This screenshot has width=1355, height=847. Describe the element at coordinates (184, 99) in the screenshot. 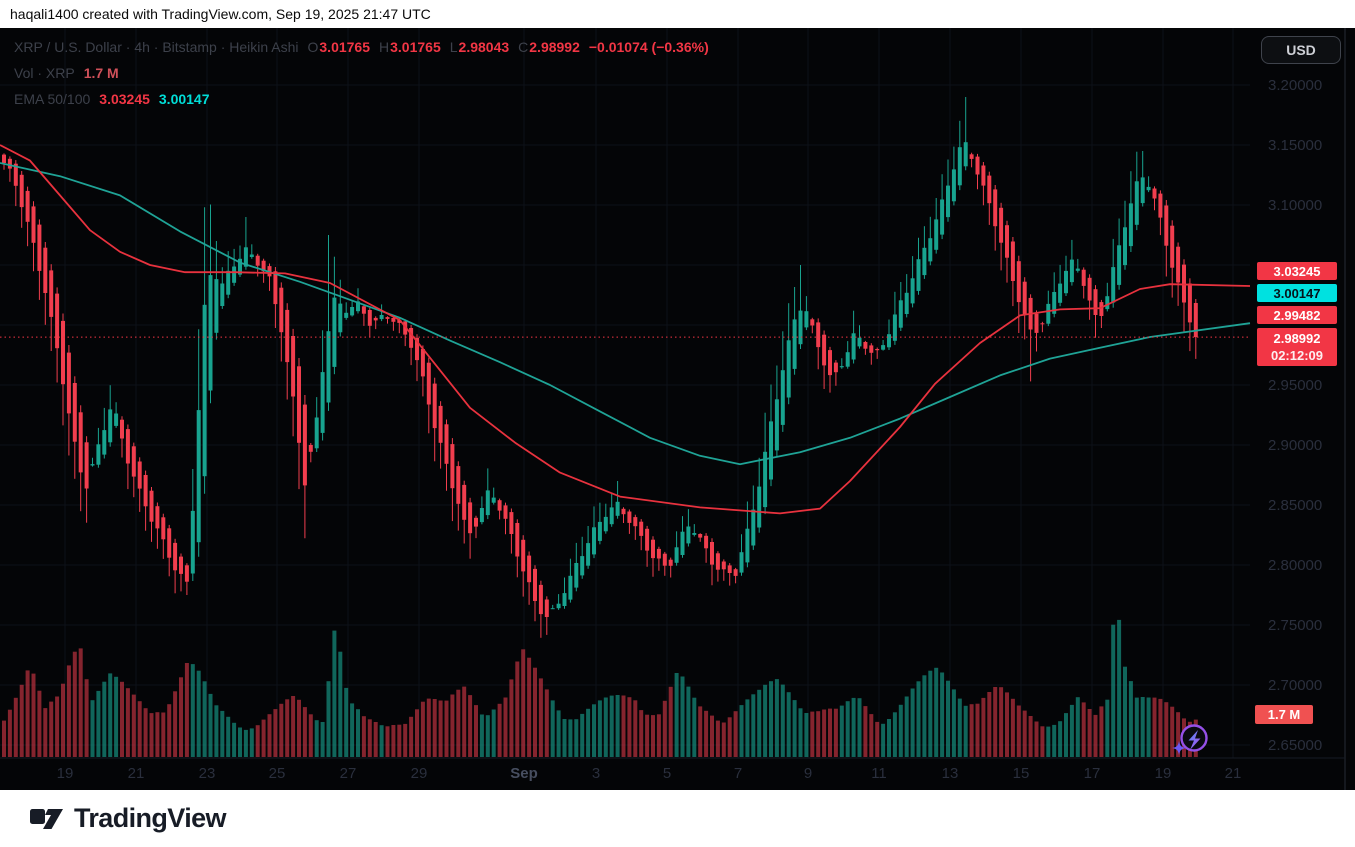

I see `ema100-value: 3.00147` at that location.